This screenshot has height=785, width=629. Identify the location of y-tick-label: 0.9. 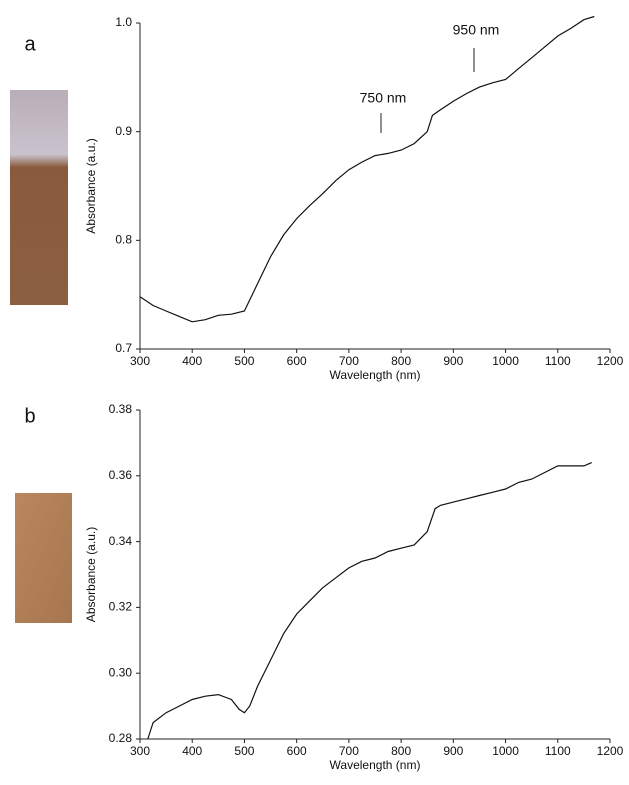
(123, 131).